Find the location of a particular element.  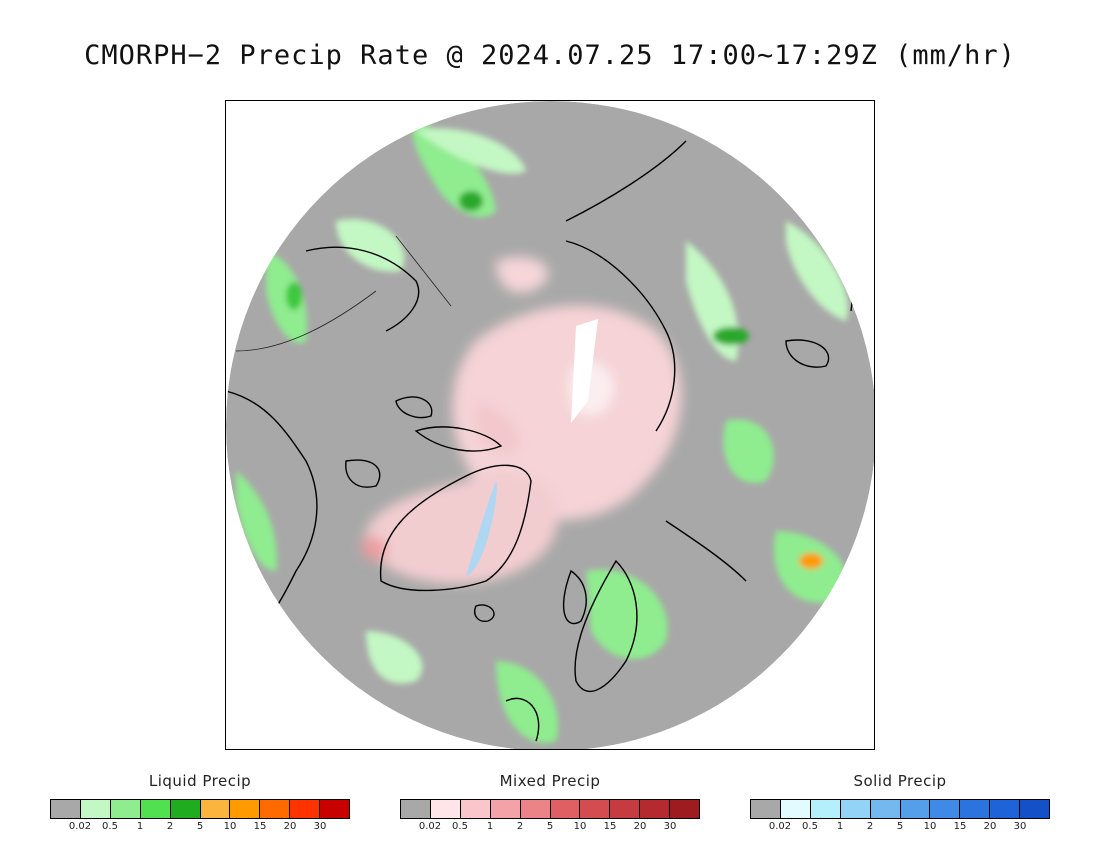

legend-mixed-precip: Mixed Precip 0.02 0.5 1 2 5 10 15 20 30 is located at coordinates (550, 803).